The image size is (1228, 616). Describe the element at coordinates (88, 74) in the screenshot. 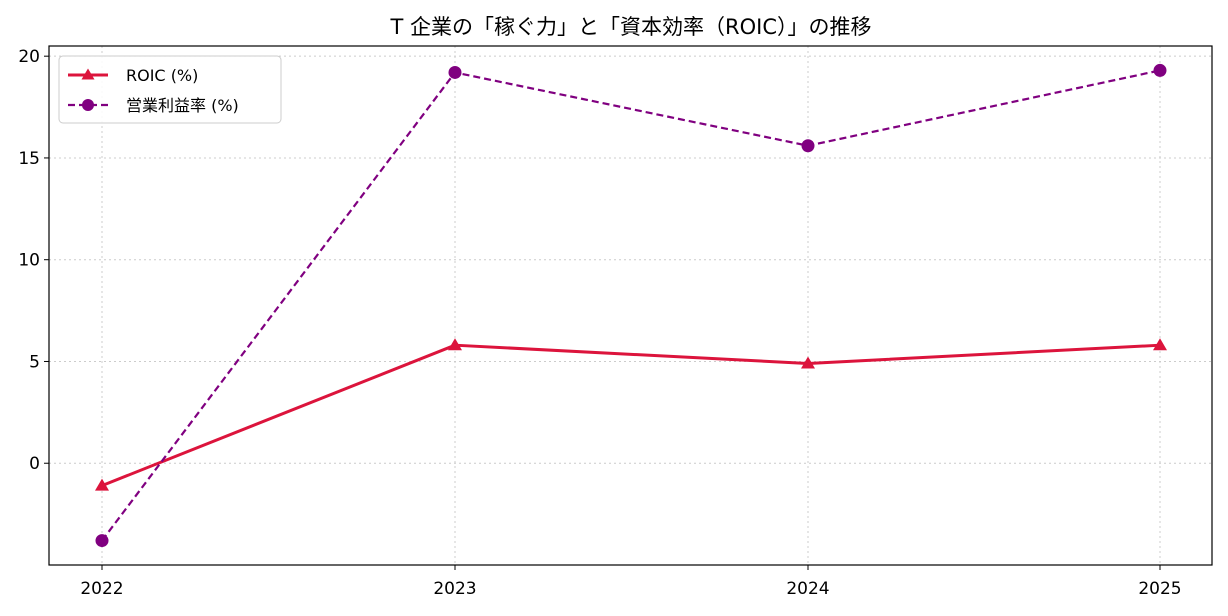

I see `legend-marker-roic` at that location.